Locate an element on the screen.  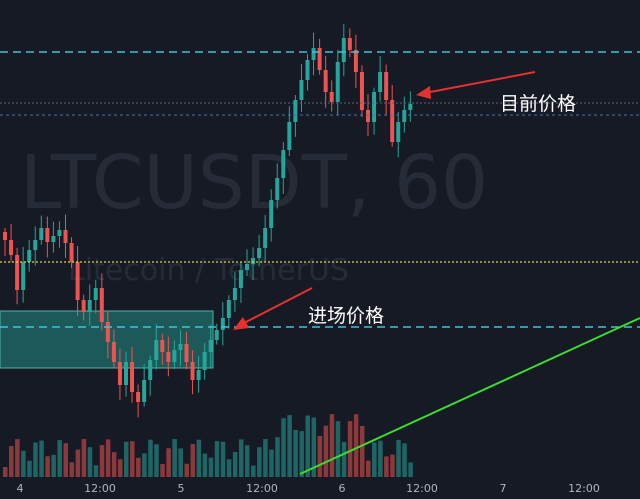
time-label: 5 is located at coordinates (181, 488).